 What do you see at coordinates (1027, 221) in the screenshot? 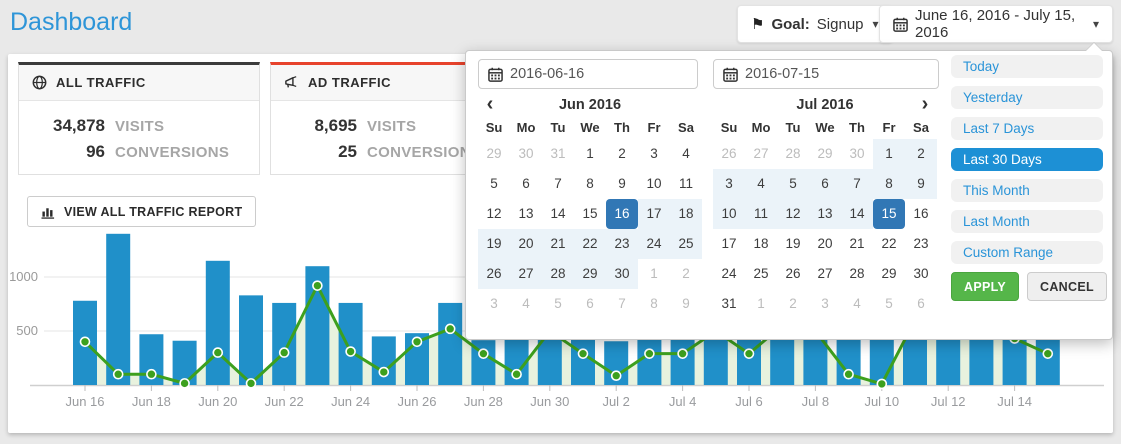
I see `range-option-last-month: Last Month` at bounding box center [1027, 221].